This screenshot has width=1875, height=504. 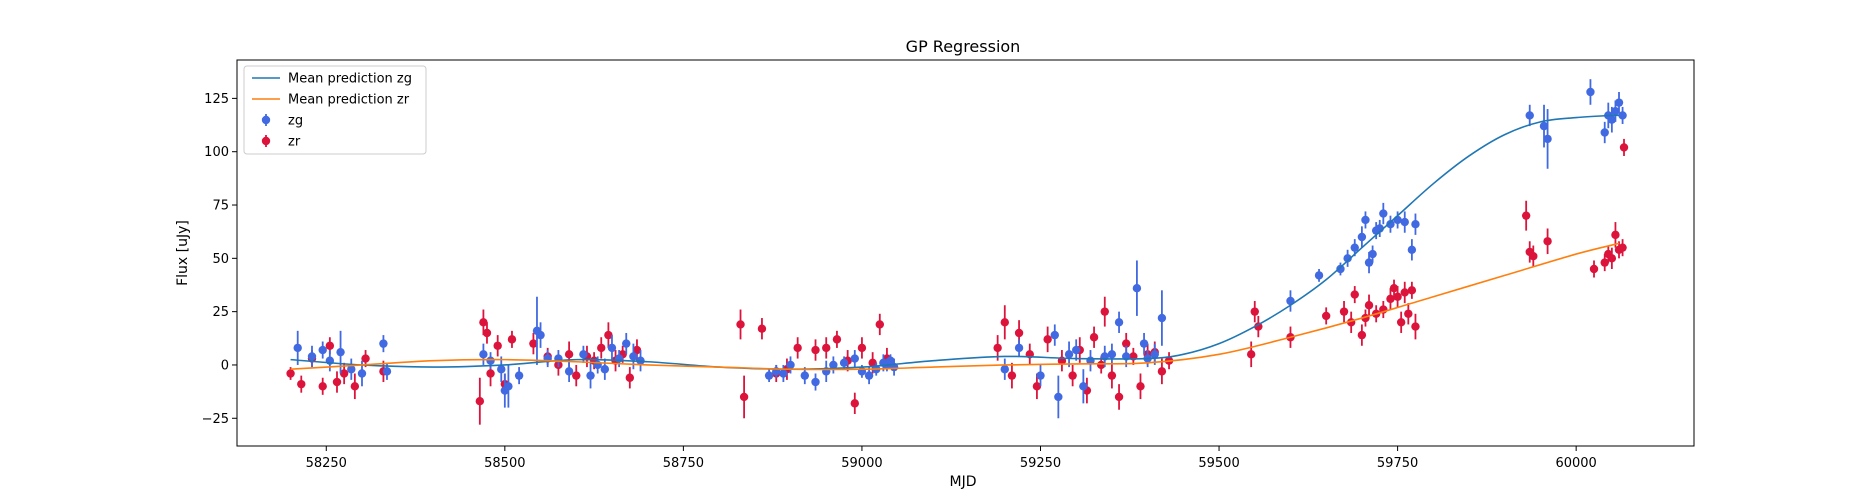 What do you see at coordinates (504, 463) in the screenshot?
I see `x-tick-label: 58500` at bounding box center [504, 463].